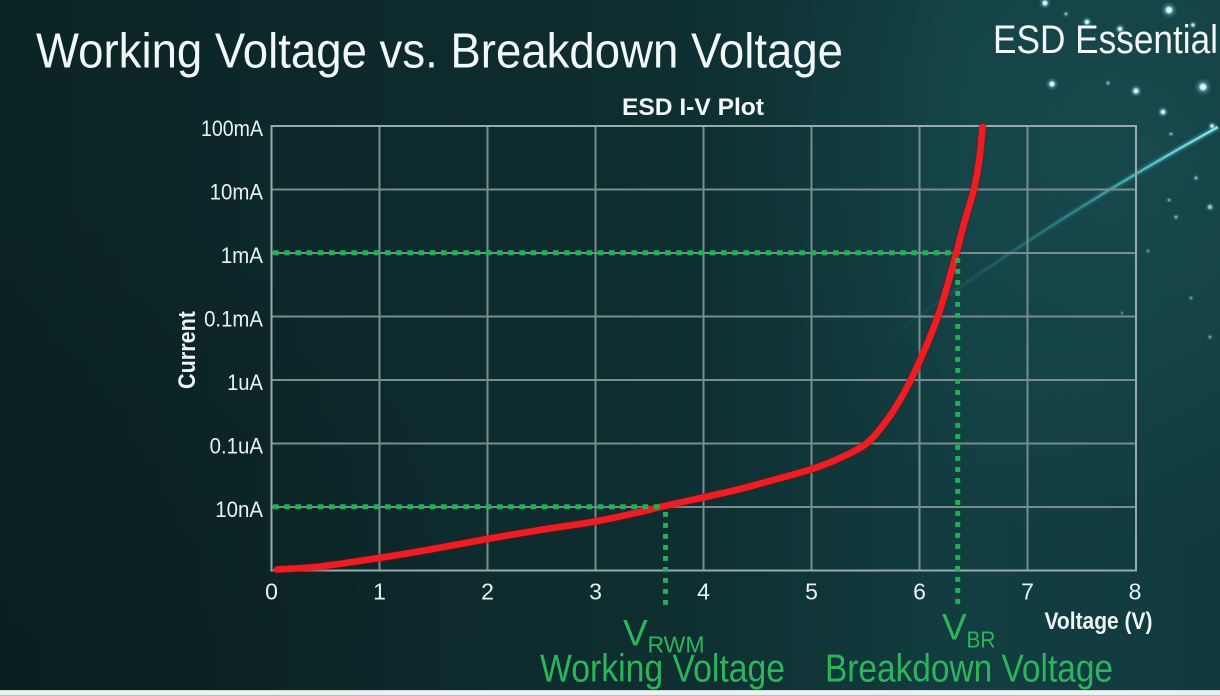  I want to click on svg-text: 0.1uA, so click(237, 446).